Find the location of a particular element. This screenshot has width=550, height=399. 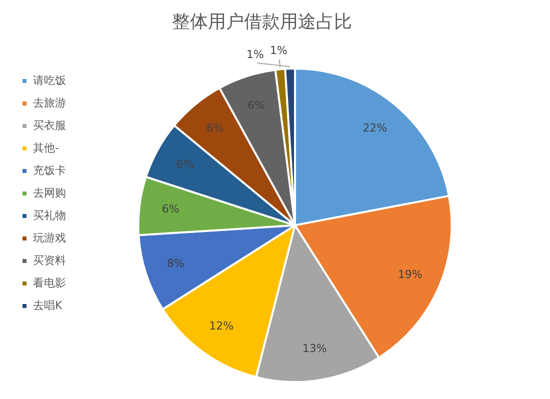

legend-label: 看电影 is located at coordinates (49, 283).